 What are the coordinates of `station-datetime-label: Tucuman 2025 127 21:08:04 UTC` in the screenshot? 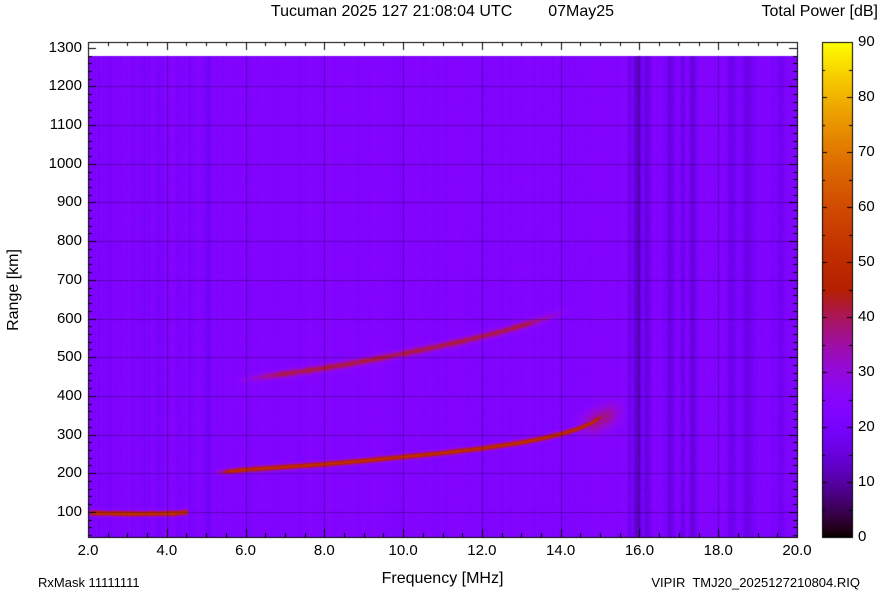 It's located at (391, 11).